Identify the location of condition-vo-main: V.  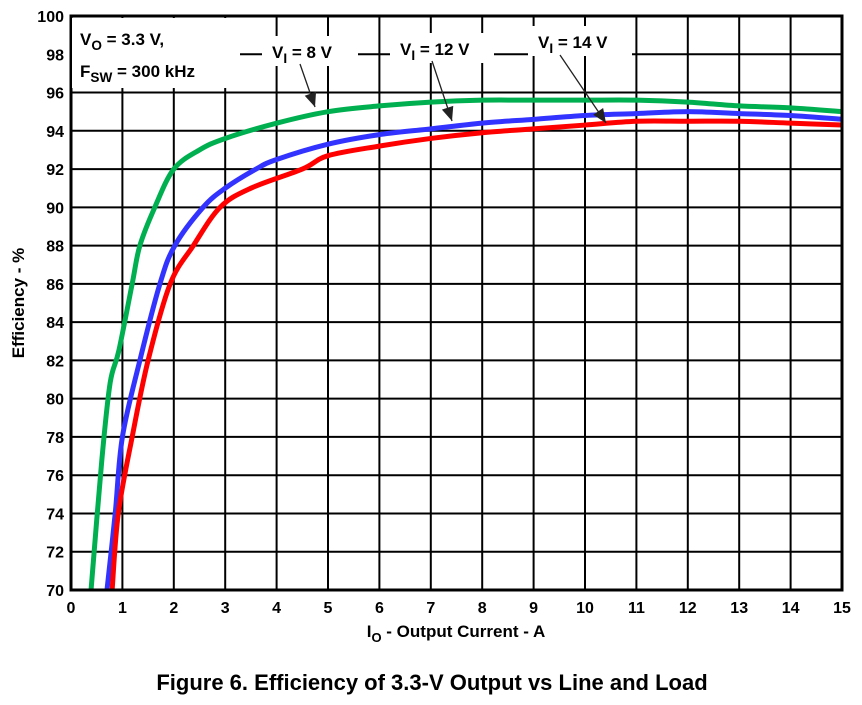
(86, 39).